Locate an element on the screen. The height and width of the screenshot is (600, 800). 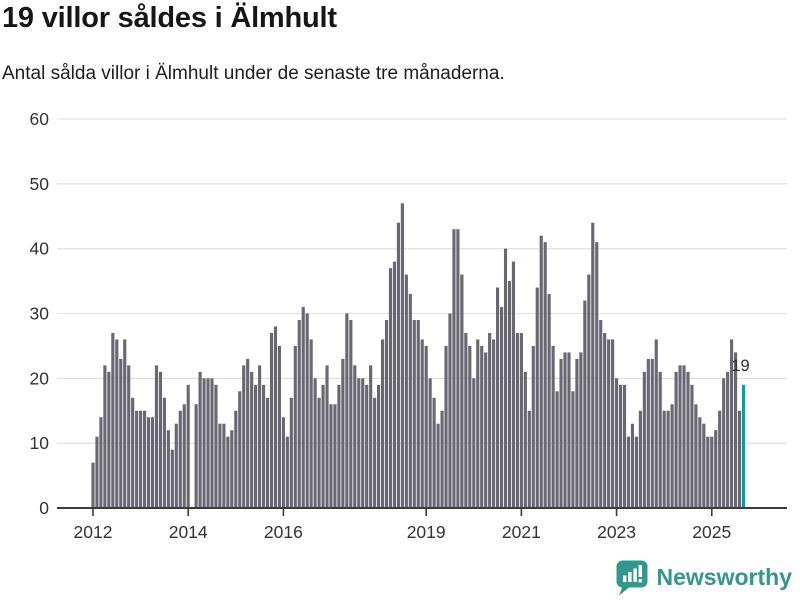
y-axis-label: 10 is located at coordinates (40, 443).